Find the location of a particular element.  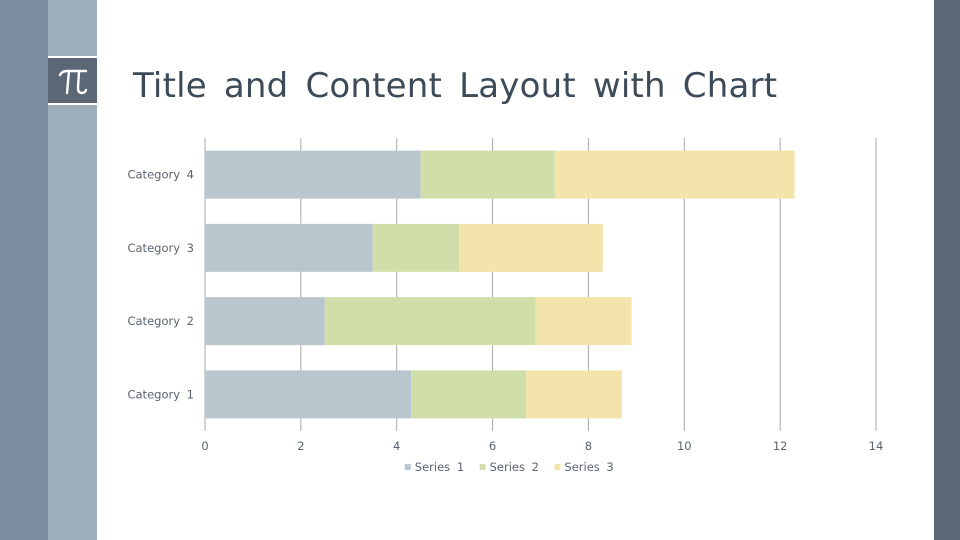

legend-label-3: Series 3 is located at coordinates (588, 467).